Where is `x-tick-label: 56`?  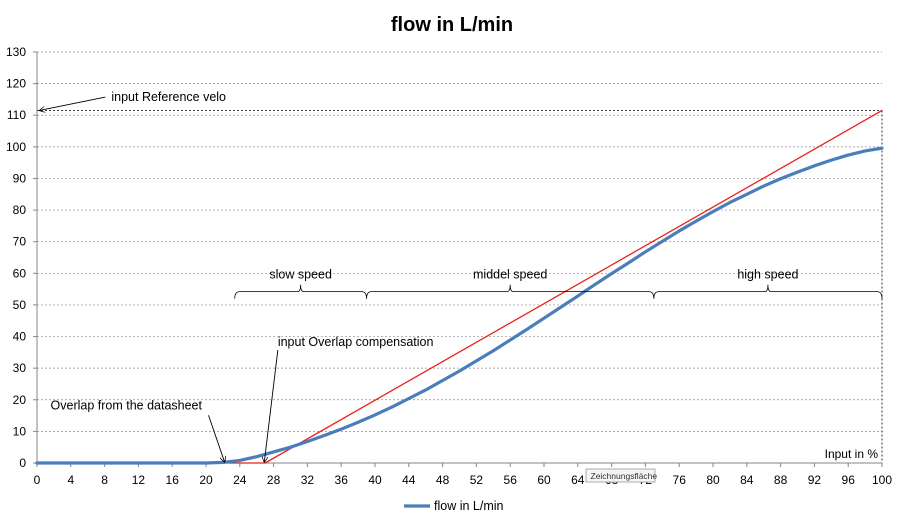 x-tick-label: 56 is located at coordinates (511, 480).